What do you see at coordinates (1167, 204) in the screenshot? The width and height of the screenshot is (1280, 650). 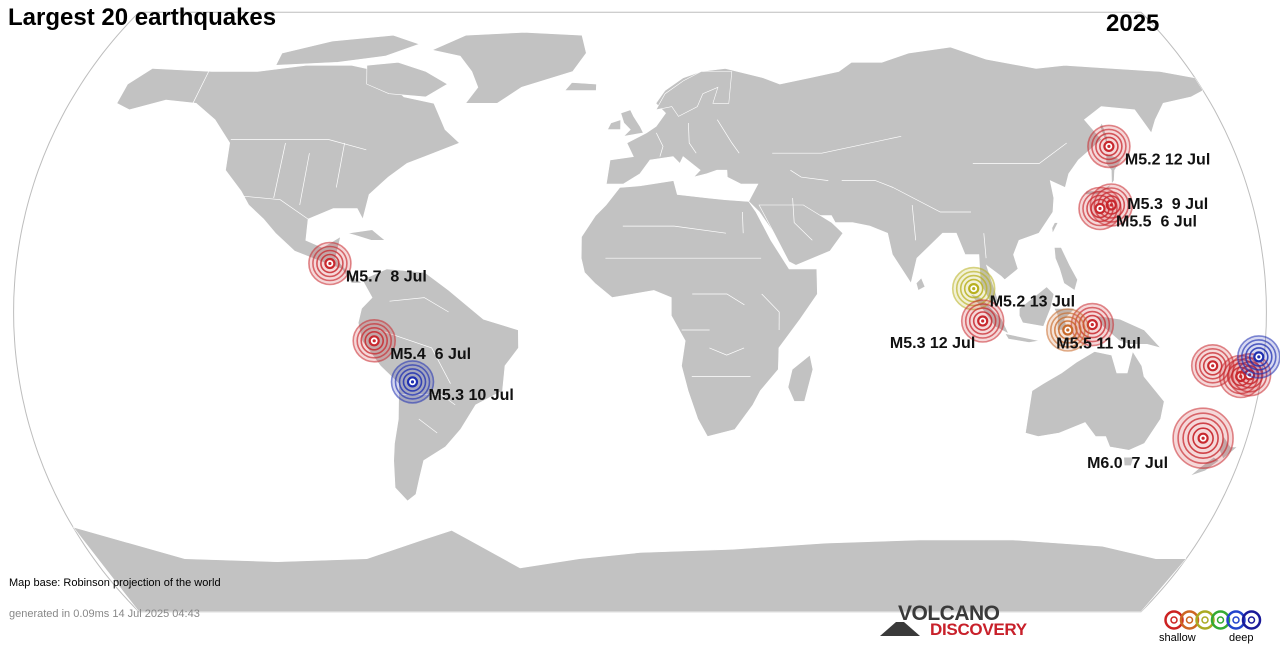 I see `earthquake-label: M5.3 9 Jul` at bounding box center [1167, 204].